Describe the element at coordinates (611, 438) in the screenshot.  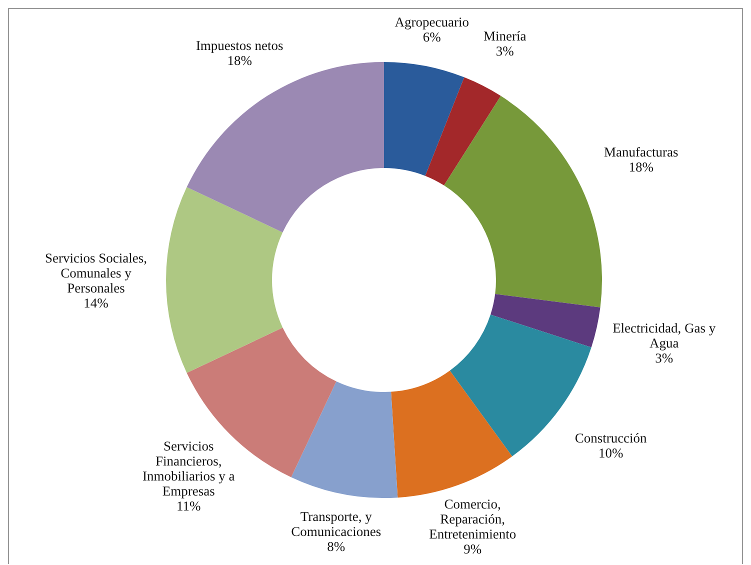
I see `slice-label: Construcción` at that location.